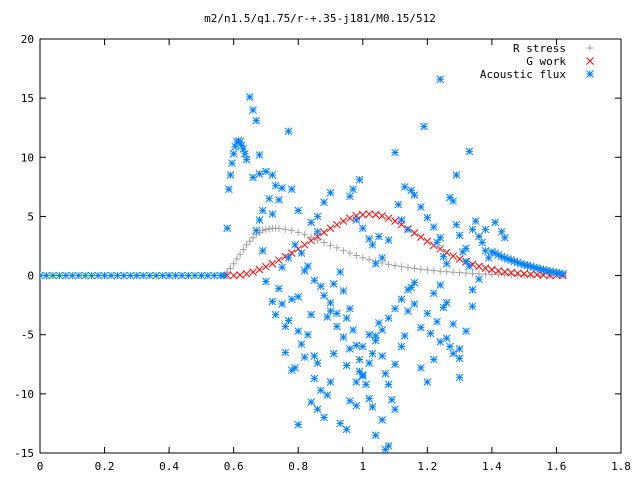 The image size is (640, 480). What do you see at coordinates (590, 61) in the screenshot?
I see `legend-marker-g-work` at bounding box center [590, 61].